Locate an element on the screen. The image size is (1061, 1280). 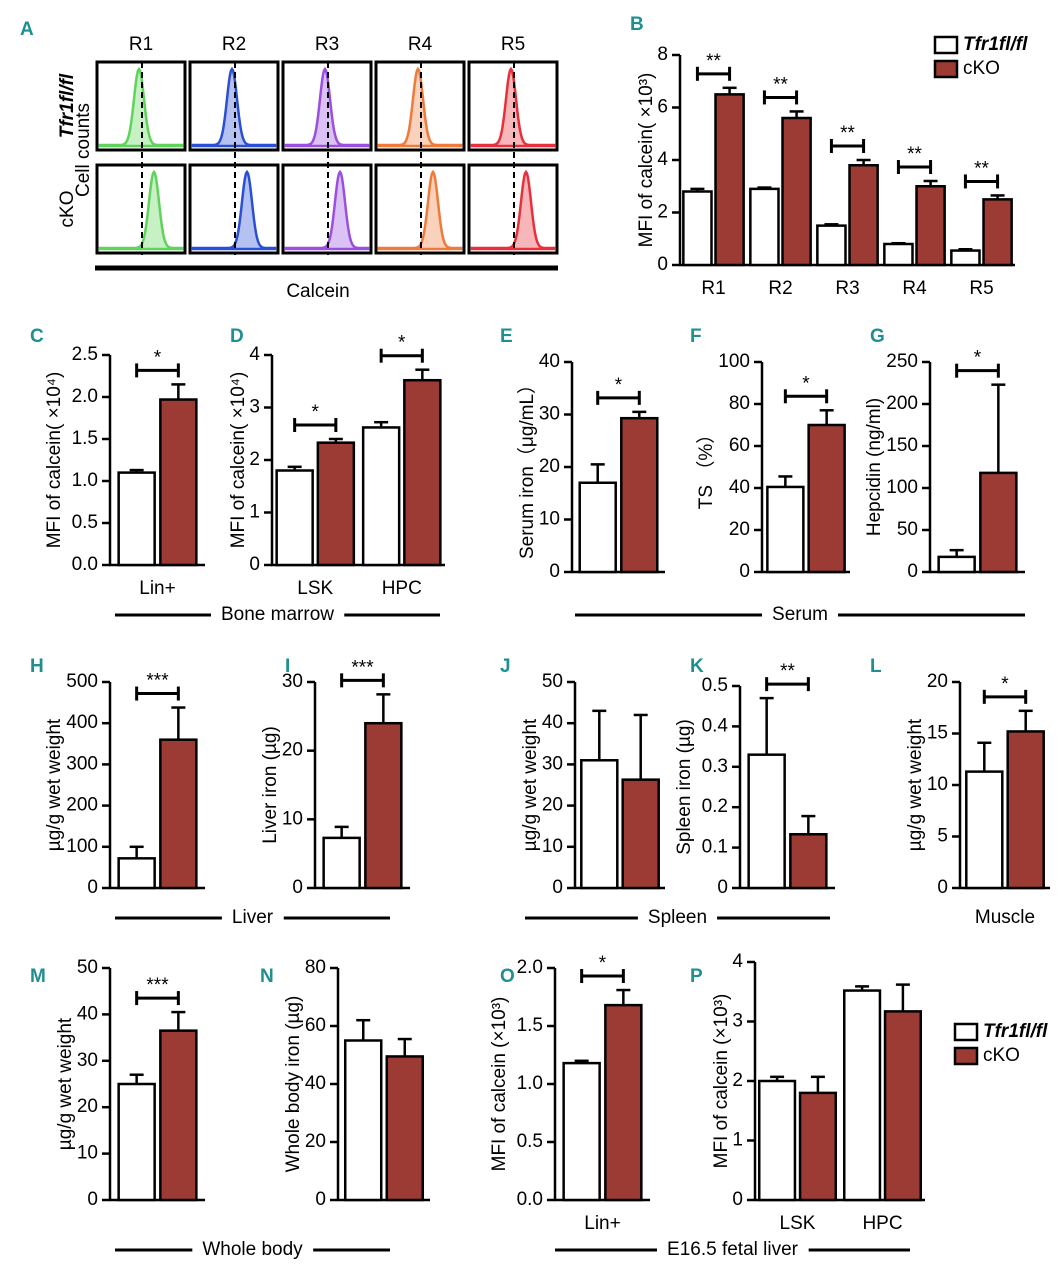
panel-letter: H is located at coordinates (37, 666).